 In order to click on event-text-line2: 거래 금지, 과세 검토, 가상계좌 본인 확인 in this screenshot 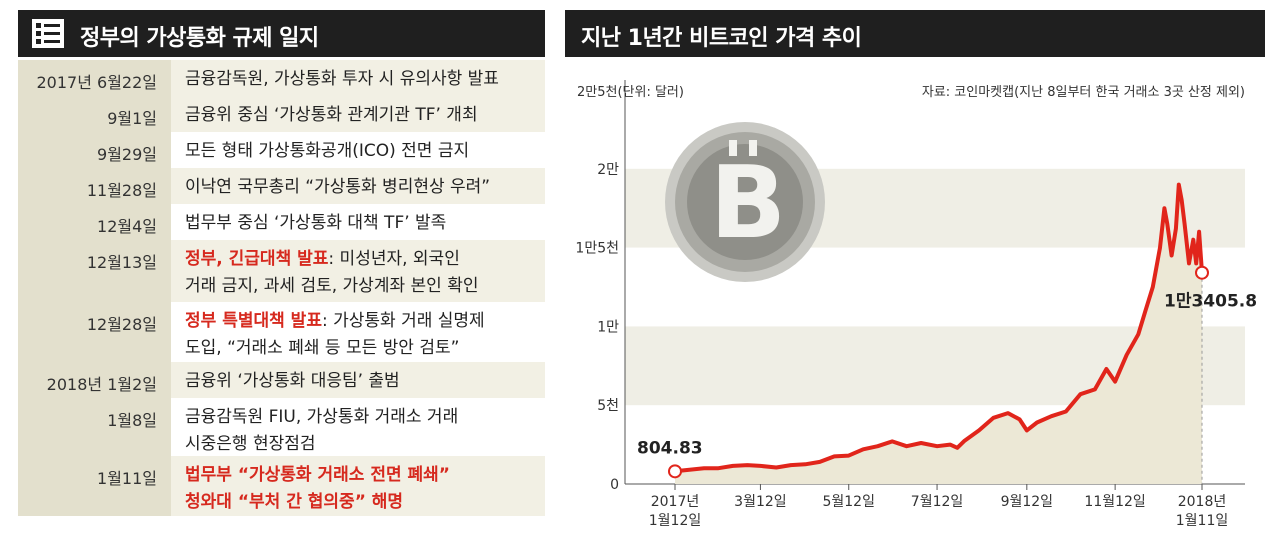, I will do `click(332, 286)`.